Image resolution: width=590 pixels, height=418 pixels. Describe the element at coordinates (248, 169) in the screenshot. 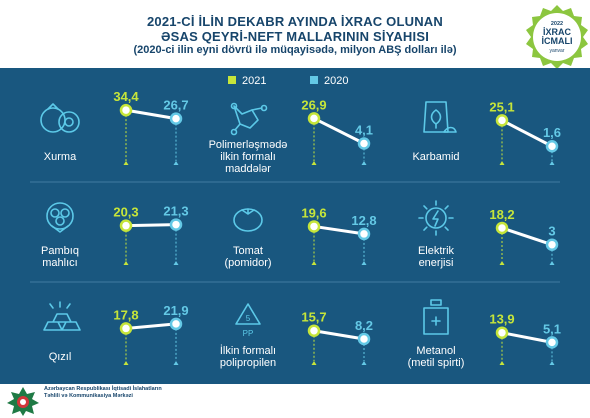

I see `item-label: maddələr` at that location.